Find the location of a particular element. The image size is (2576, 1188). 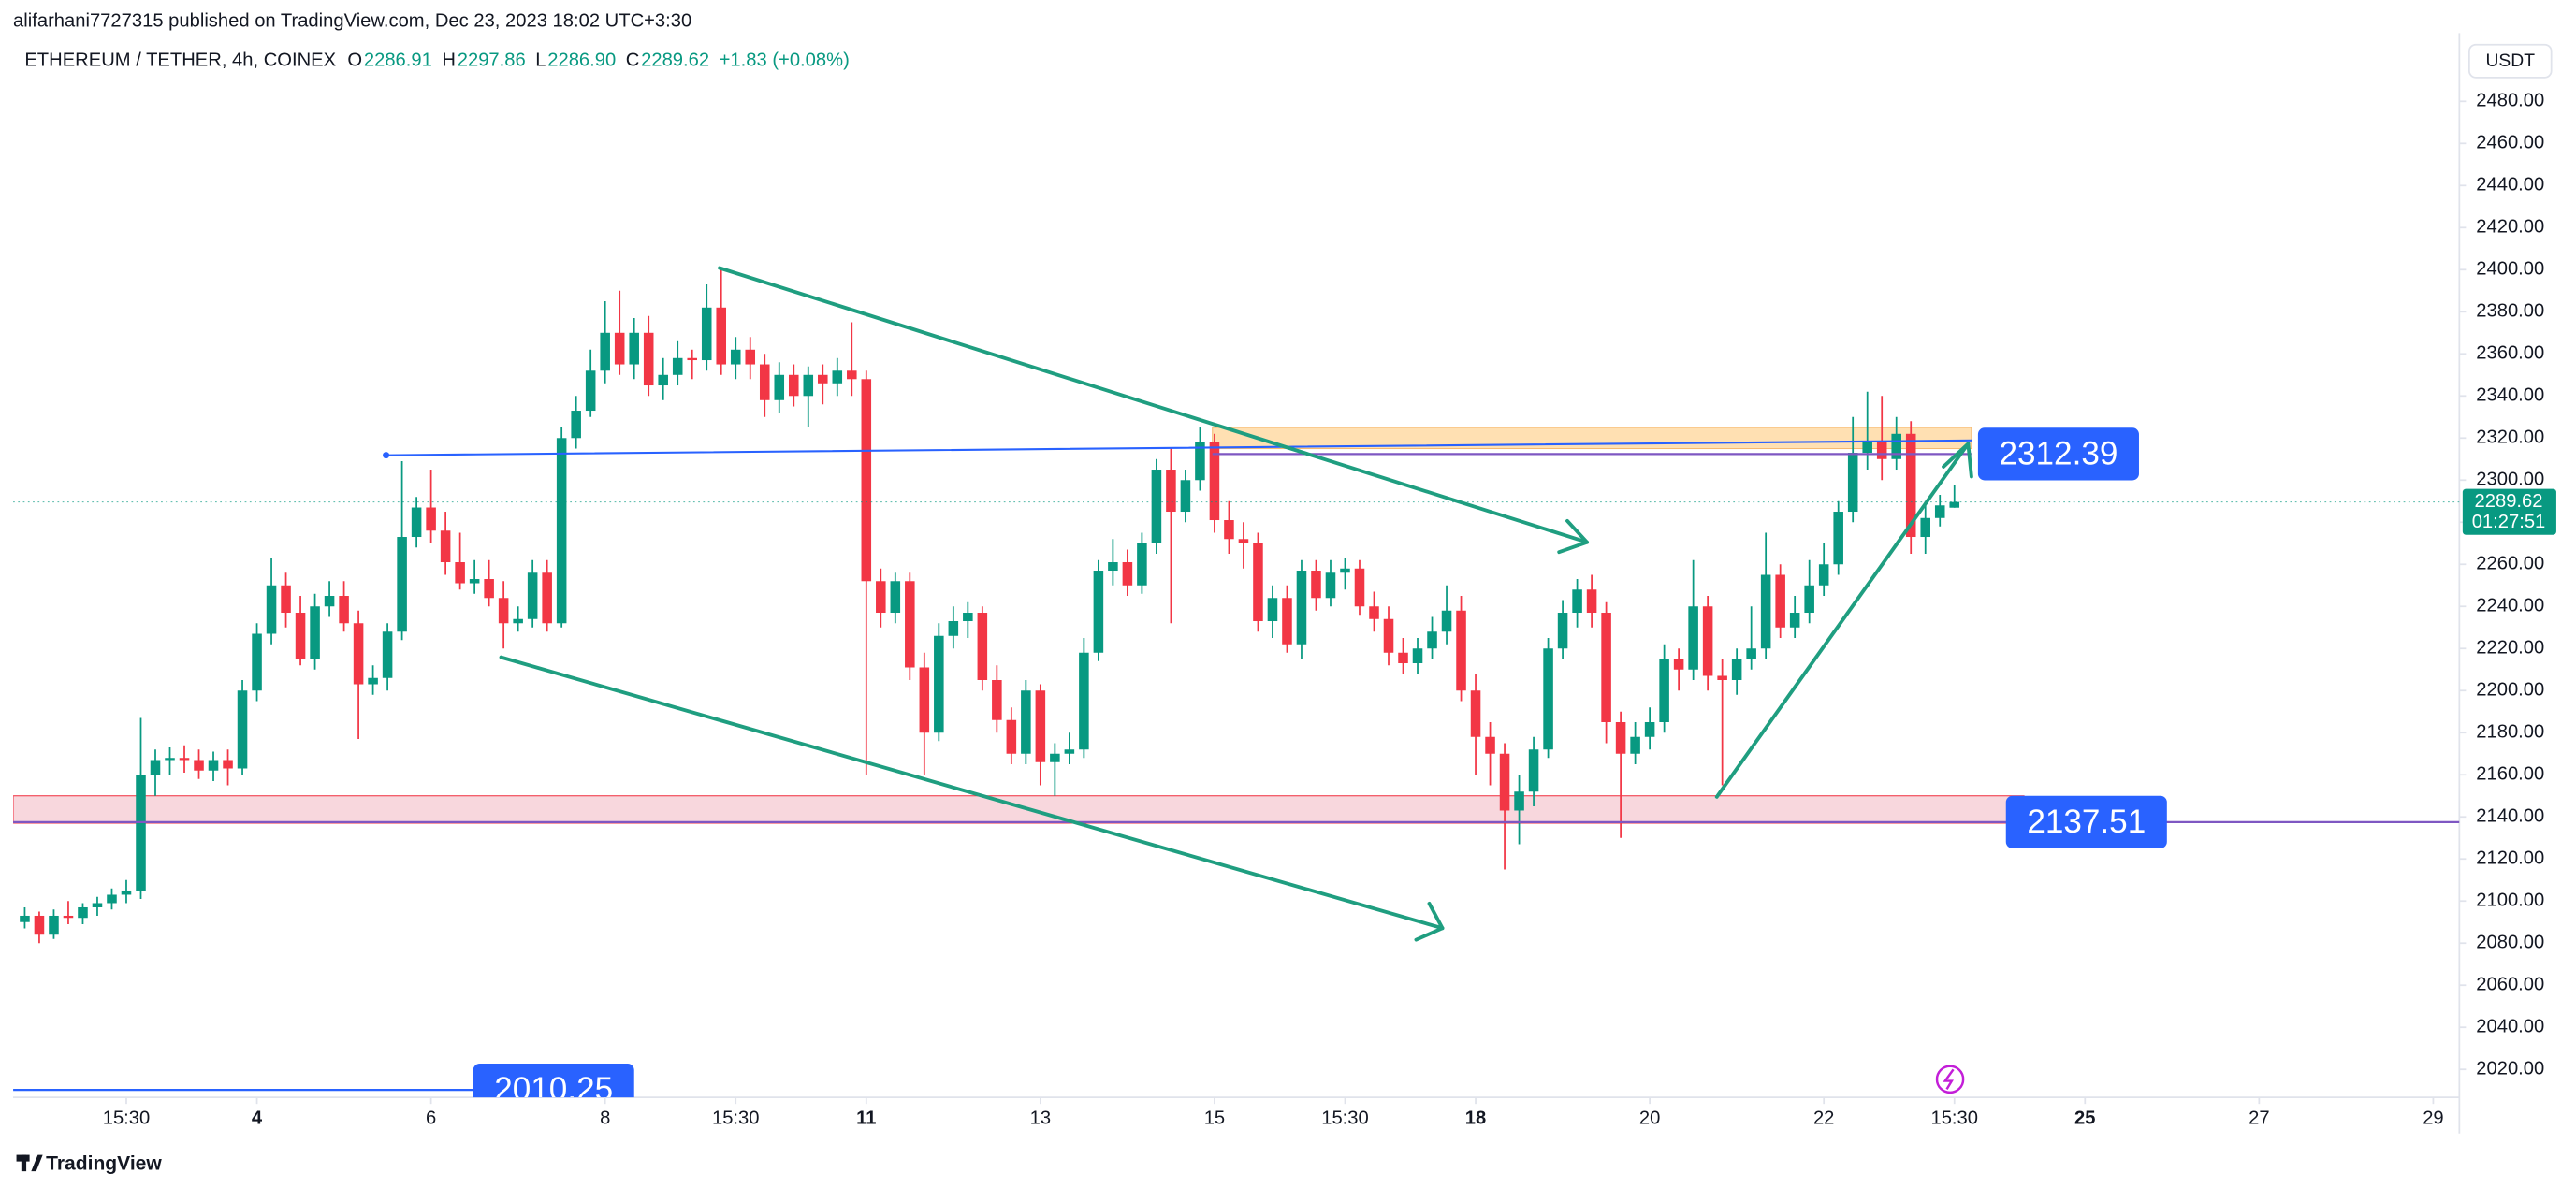

x-tick-label: 15:30 is located at coordinates (1954, 1118).